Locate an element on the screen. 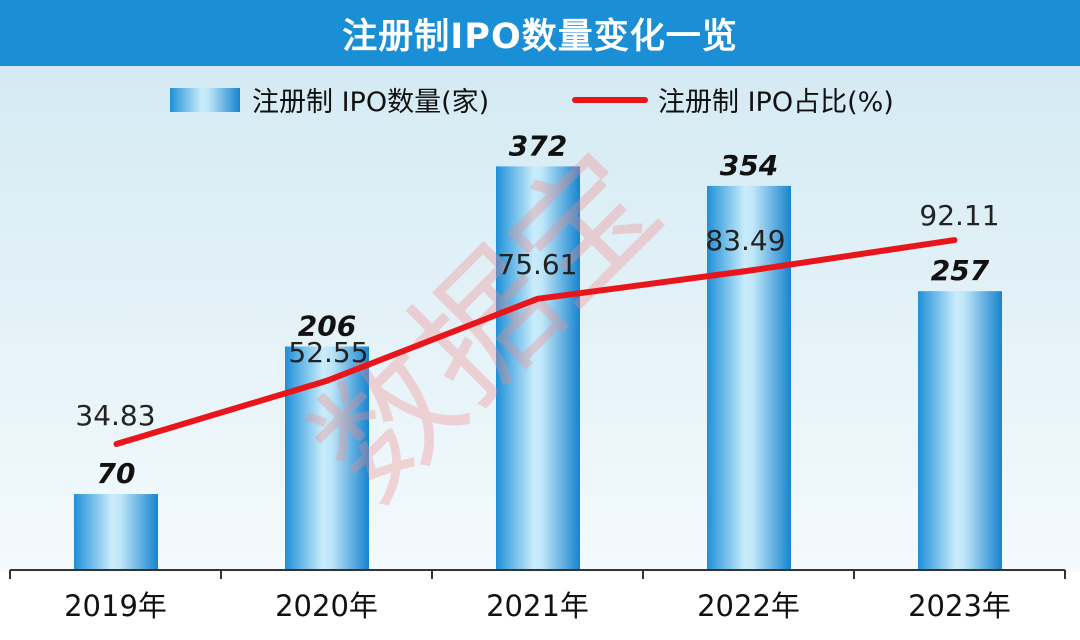  bar-value-label-3: 354 is located at coordinates (749, 165).